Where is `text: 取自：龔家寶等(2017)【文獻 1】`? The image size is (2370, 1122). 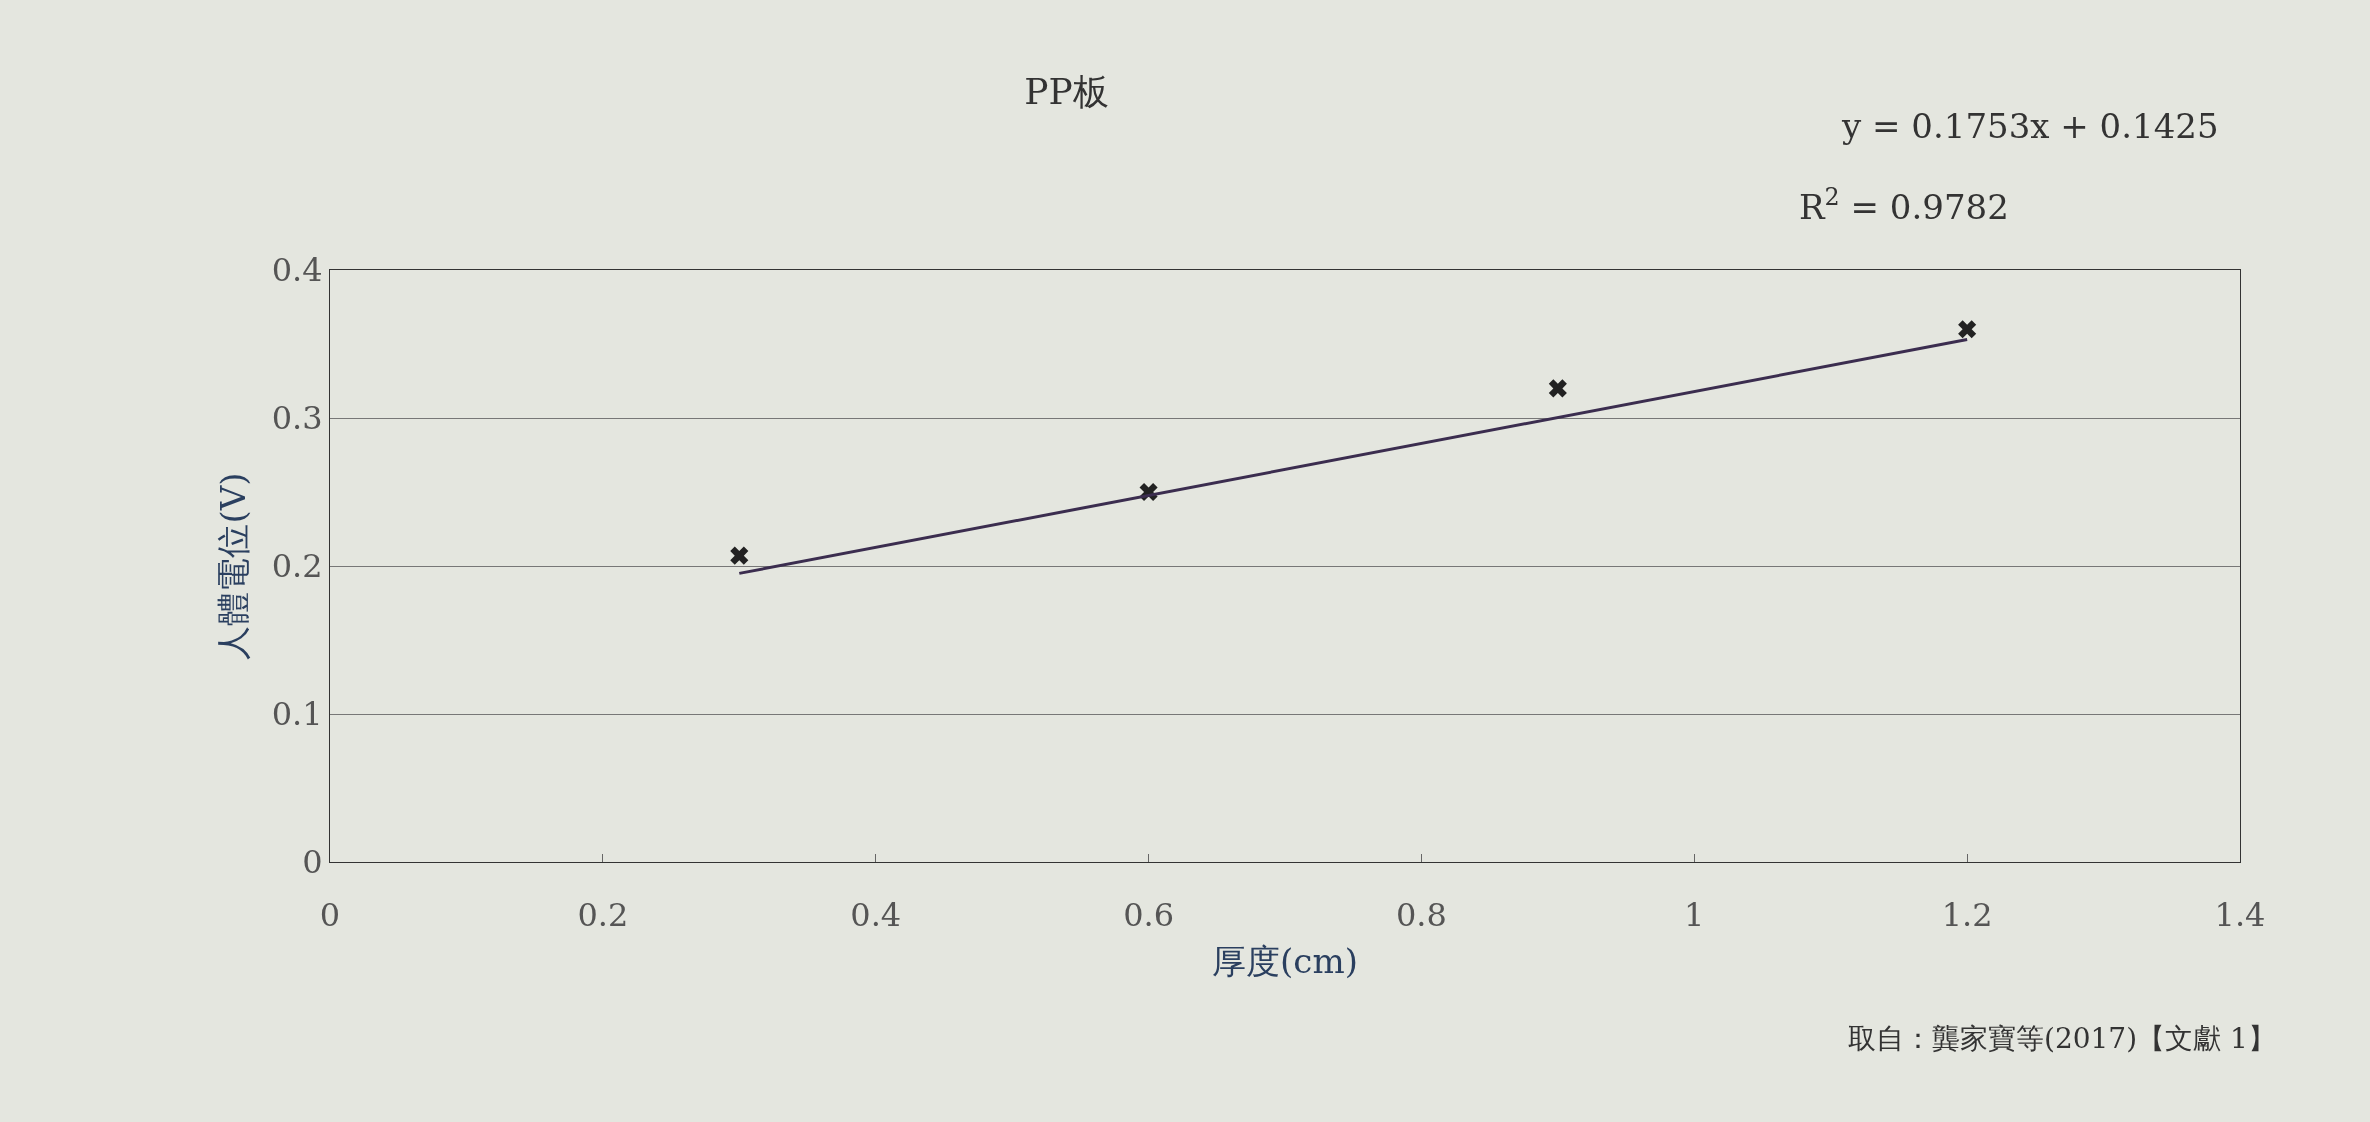 text: 取自：龔家寶等(2017)【文獻 1】 is located at coordinates (2062, 1038).